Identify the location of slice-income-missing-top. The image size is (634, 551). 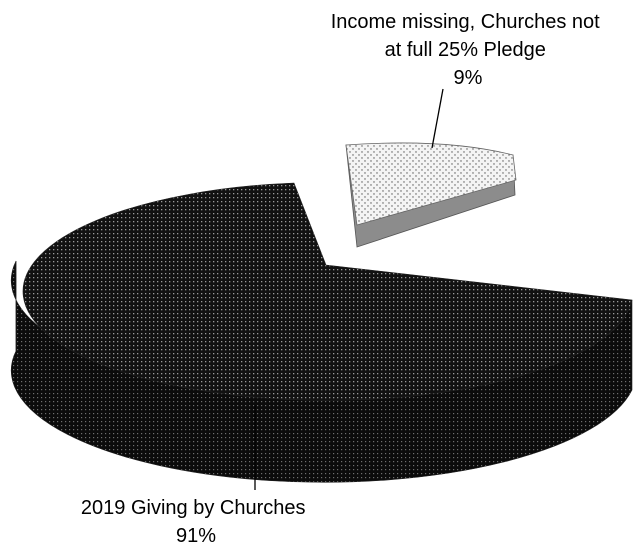
(431, 184).